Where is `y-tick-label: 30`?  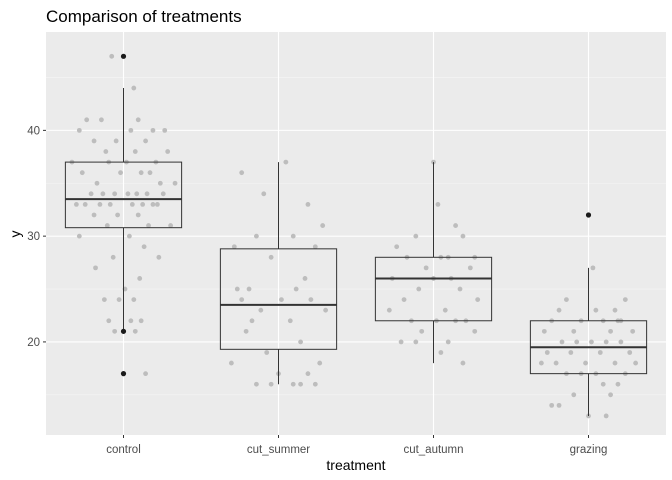 y-tick-label: 30 is located at coordinates (33, 237).